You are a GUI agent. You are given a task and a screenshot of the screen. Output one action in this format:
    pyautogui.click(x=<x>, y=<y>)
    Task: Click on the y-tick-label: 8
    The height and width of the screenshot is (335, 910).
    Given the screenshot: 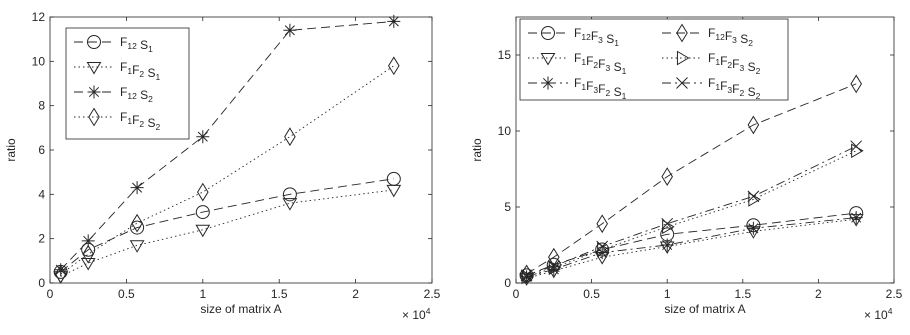 What is the action you would take?
    pyautogui.click(x=41, y=106)
    